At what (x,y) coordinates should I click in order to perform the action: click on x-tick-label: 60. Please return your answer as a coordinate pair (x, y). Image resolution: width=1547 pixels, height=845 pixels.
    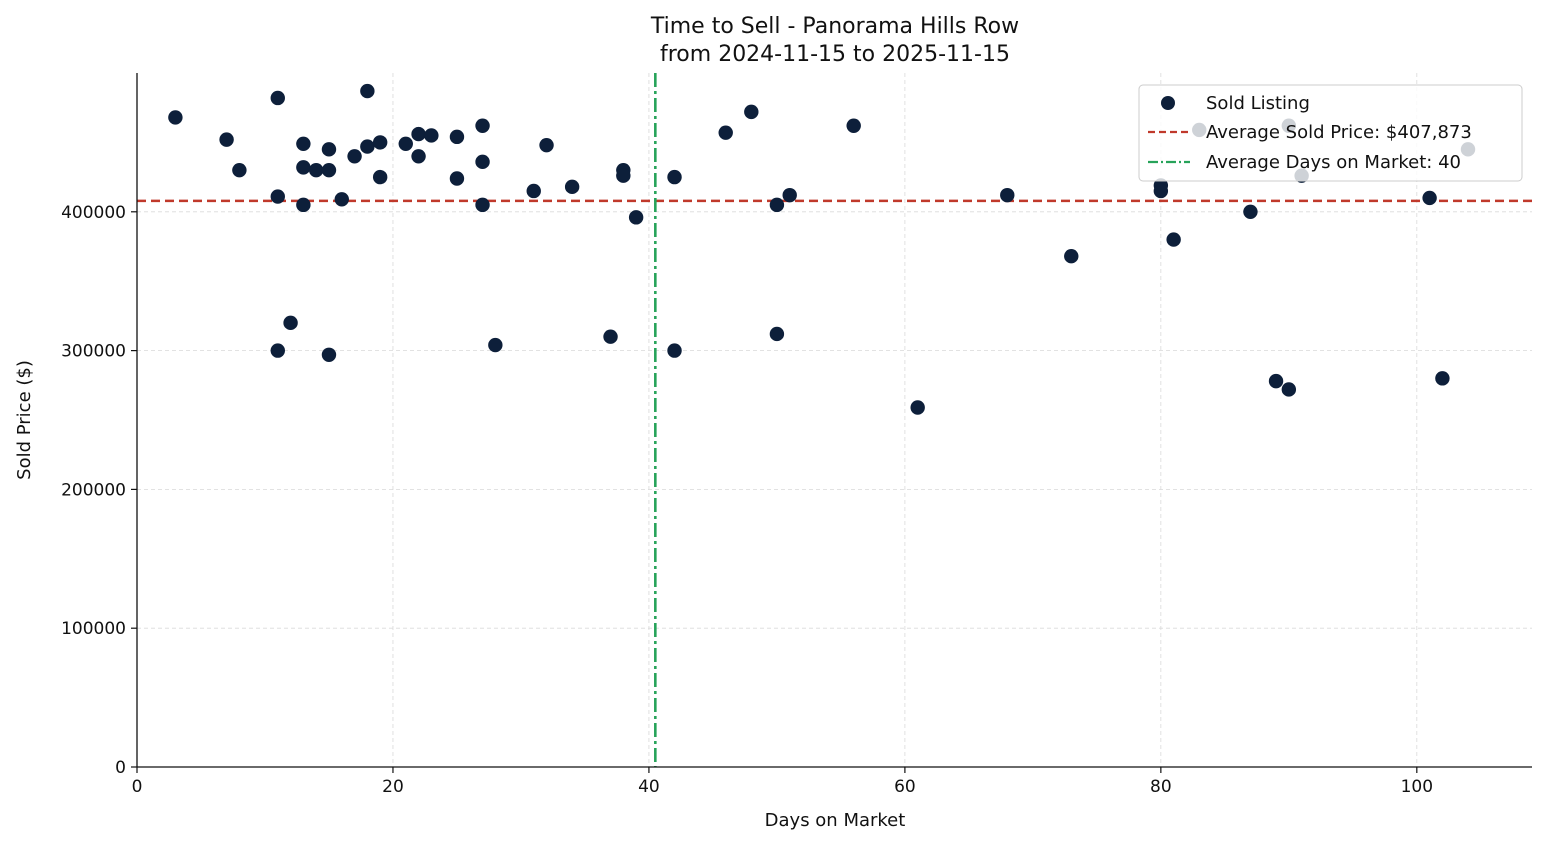
    Looking at the image, I should click on (905, 787).